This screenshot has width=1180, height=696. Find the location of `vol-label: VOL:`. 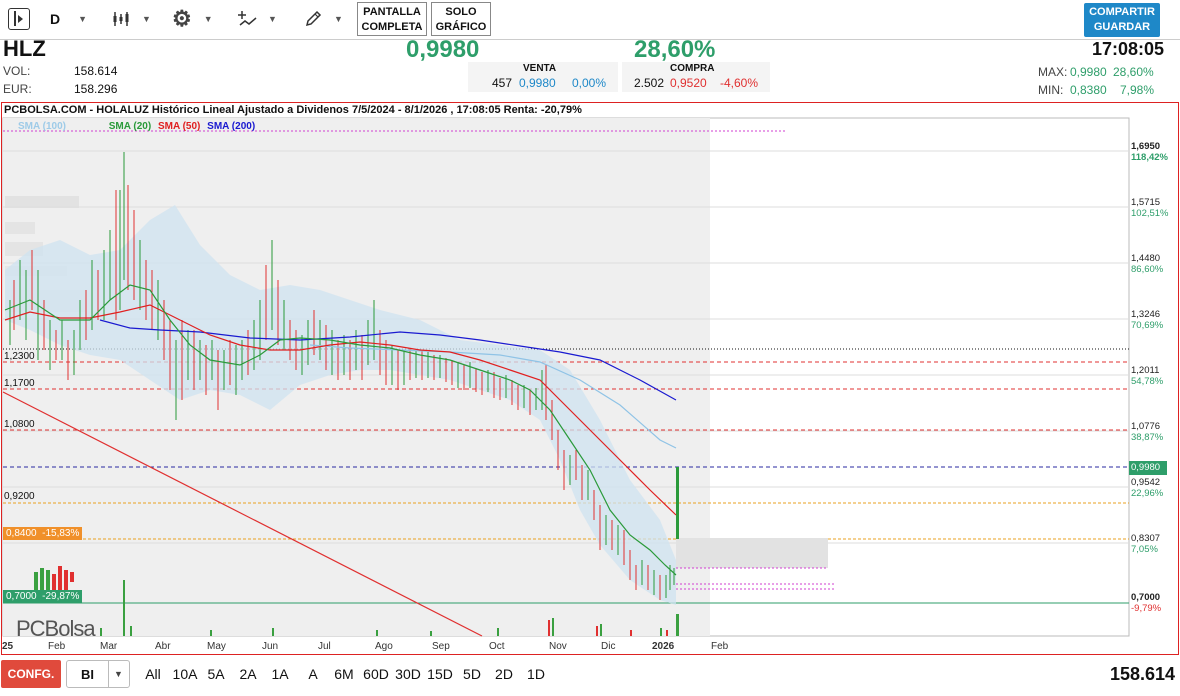

vol-label: VOL: is located at coordinates (17, 71).